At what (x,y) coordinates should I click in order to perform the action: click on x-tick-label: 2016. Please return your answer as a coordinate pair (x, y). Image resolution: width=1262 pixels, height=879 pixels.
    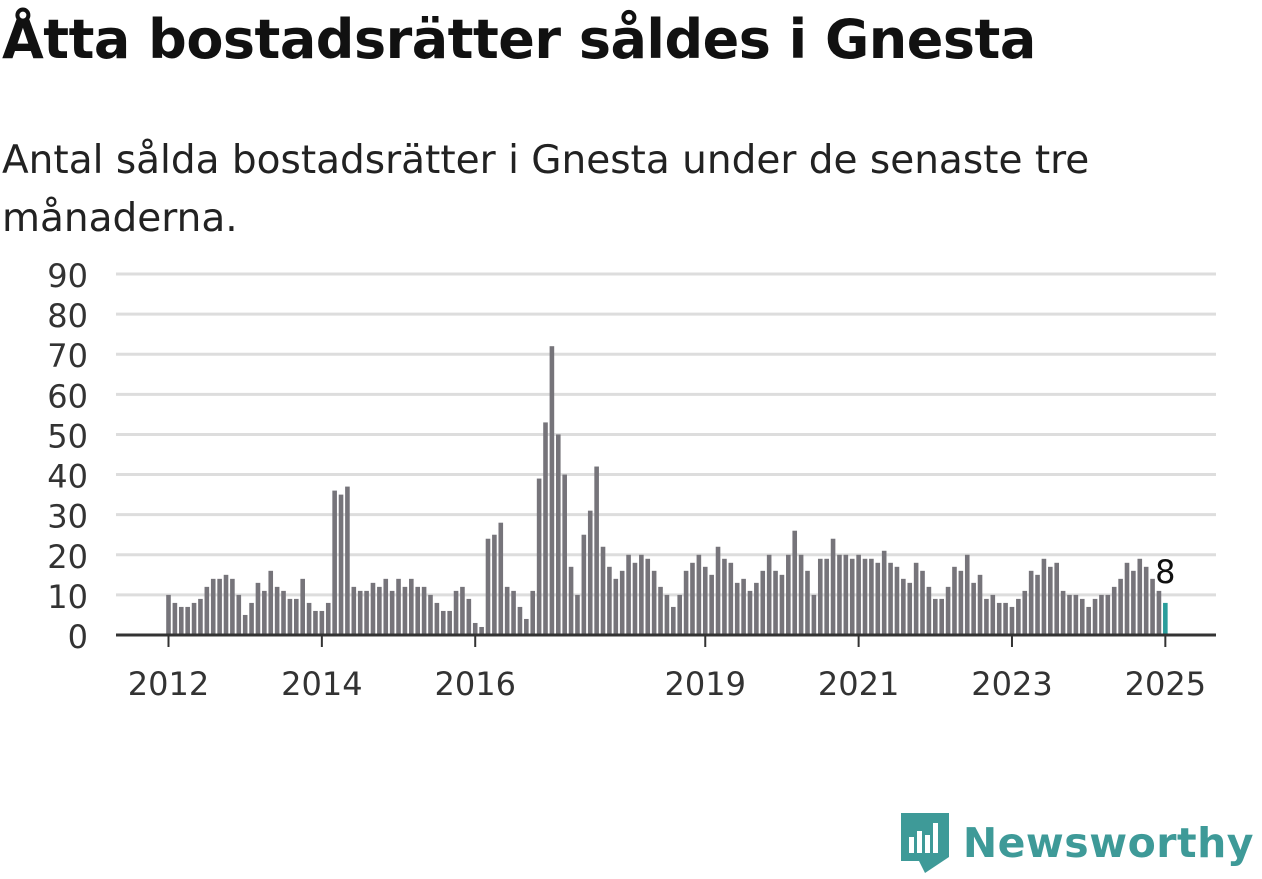
    Looking at the image, I should click on (475, 684).